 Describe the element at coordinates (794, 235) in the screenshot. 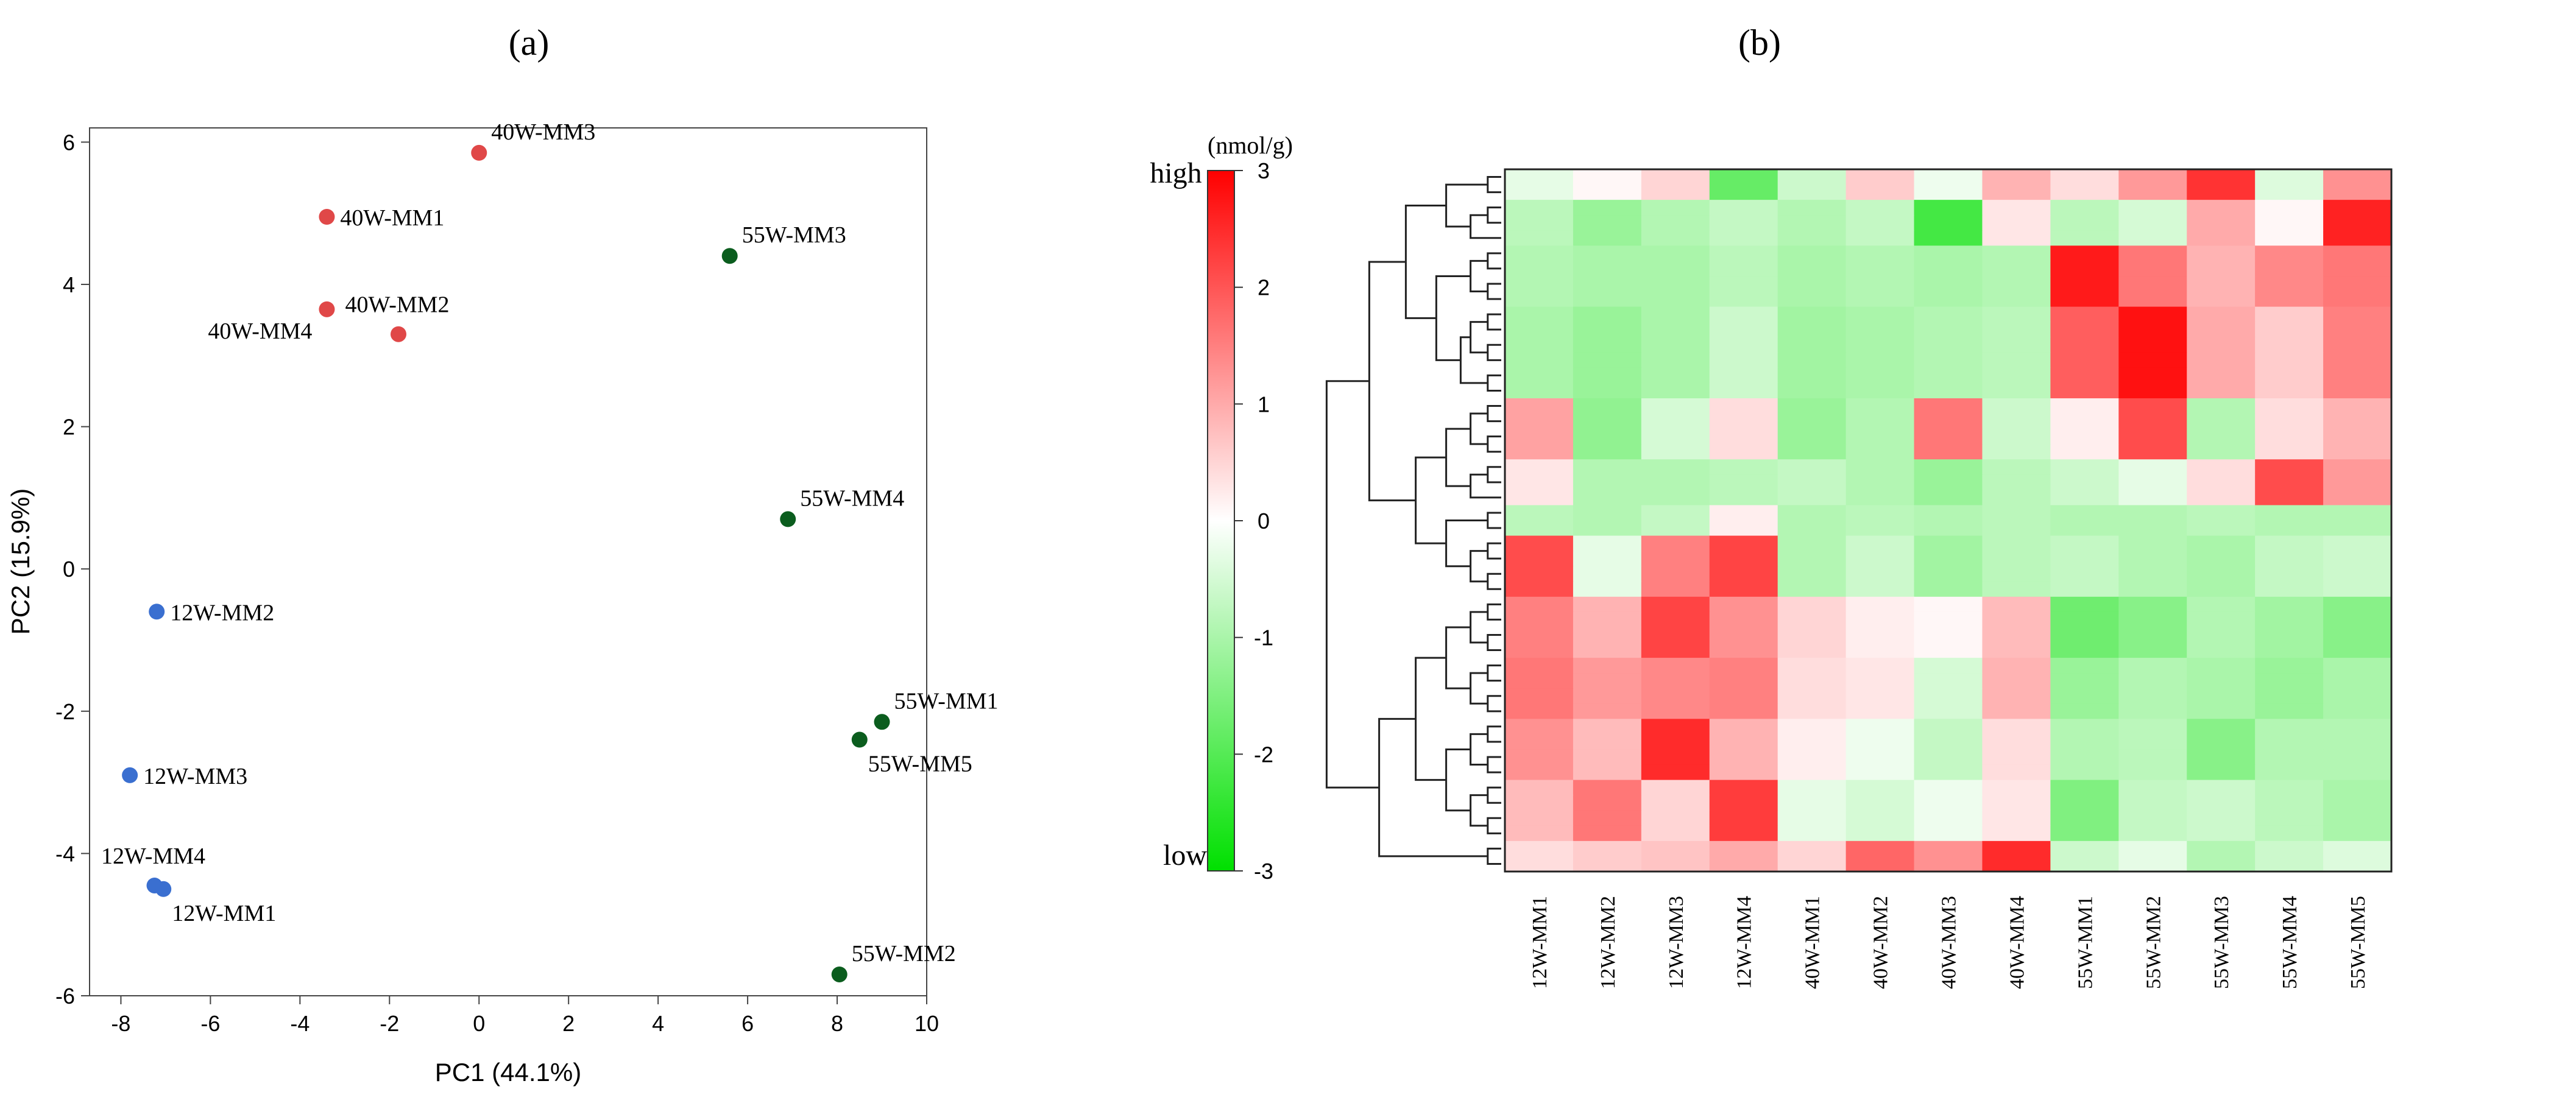

I see `point-label: 55W-MM3` at that location.